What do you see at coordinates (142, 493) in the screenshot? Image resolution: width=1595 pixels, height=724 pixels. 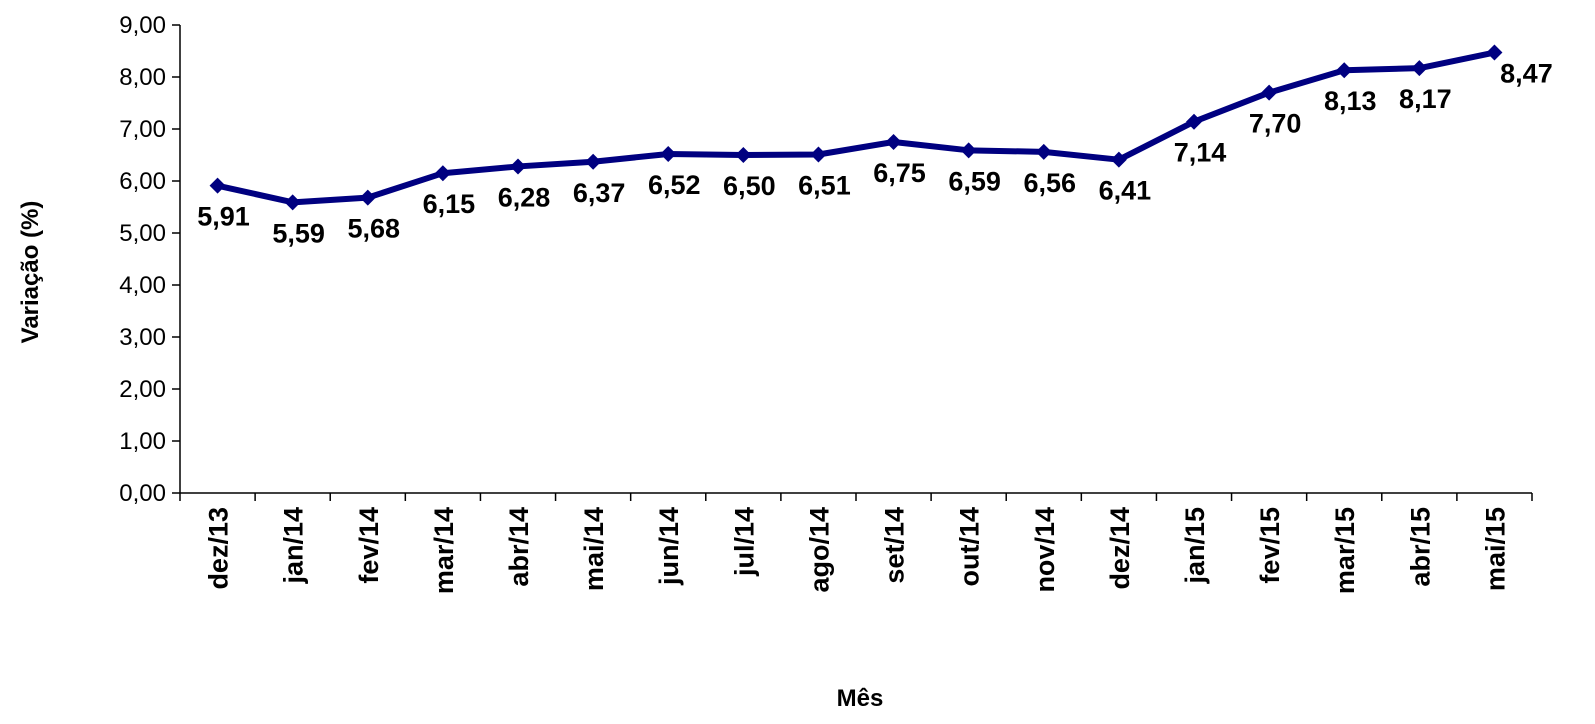 I see `y-tick-label: 0,00` at bounding box center [142, 493].